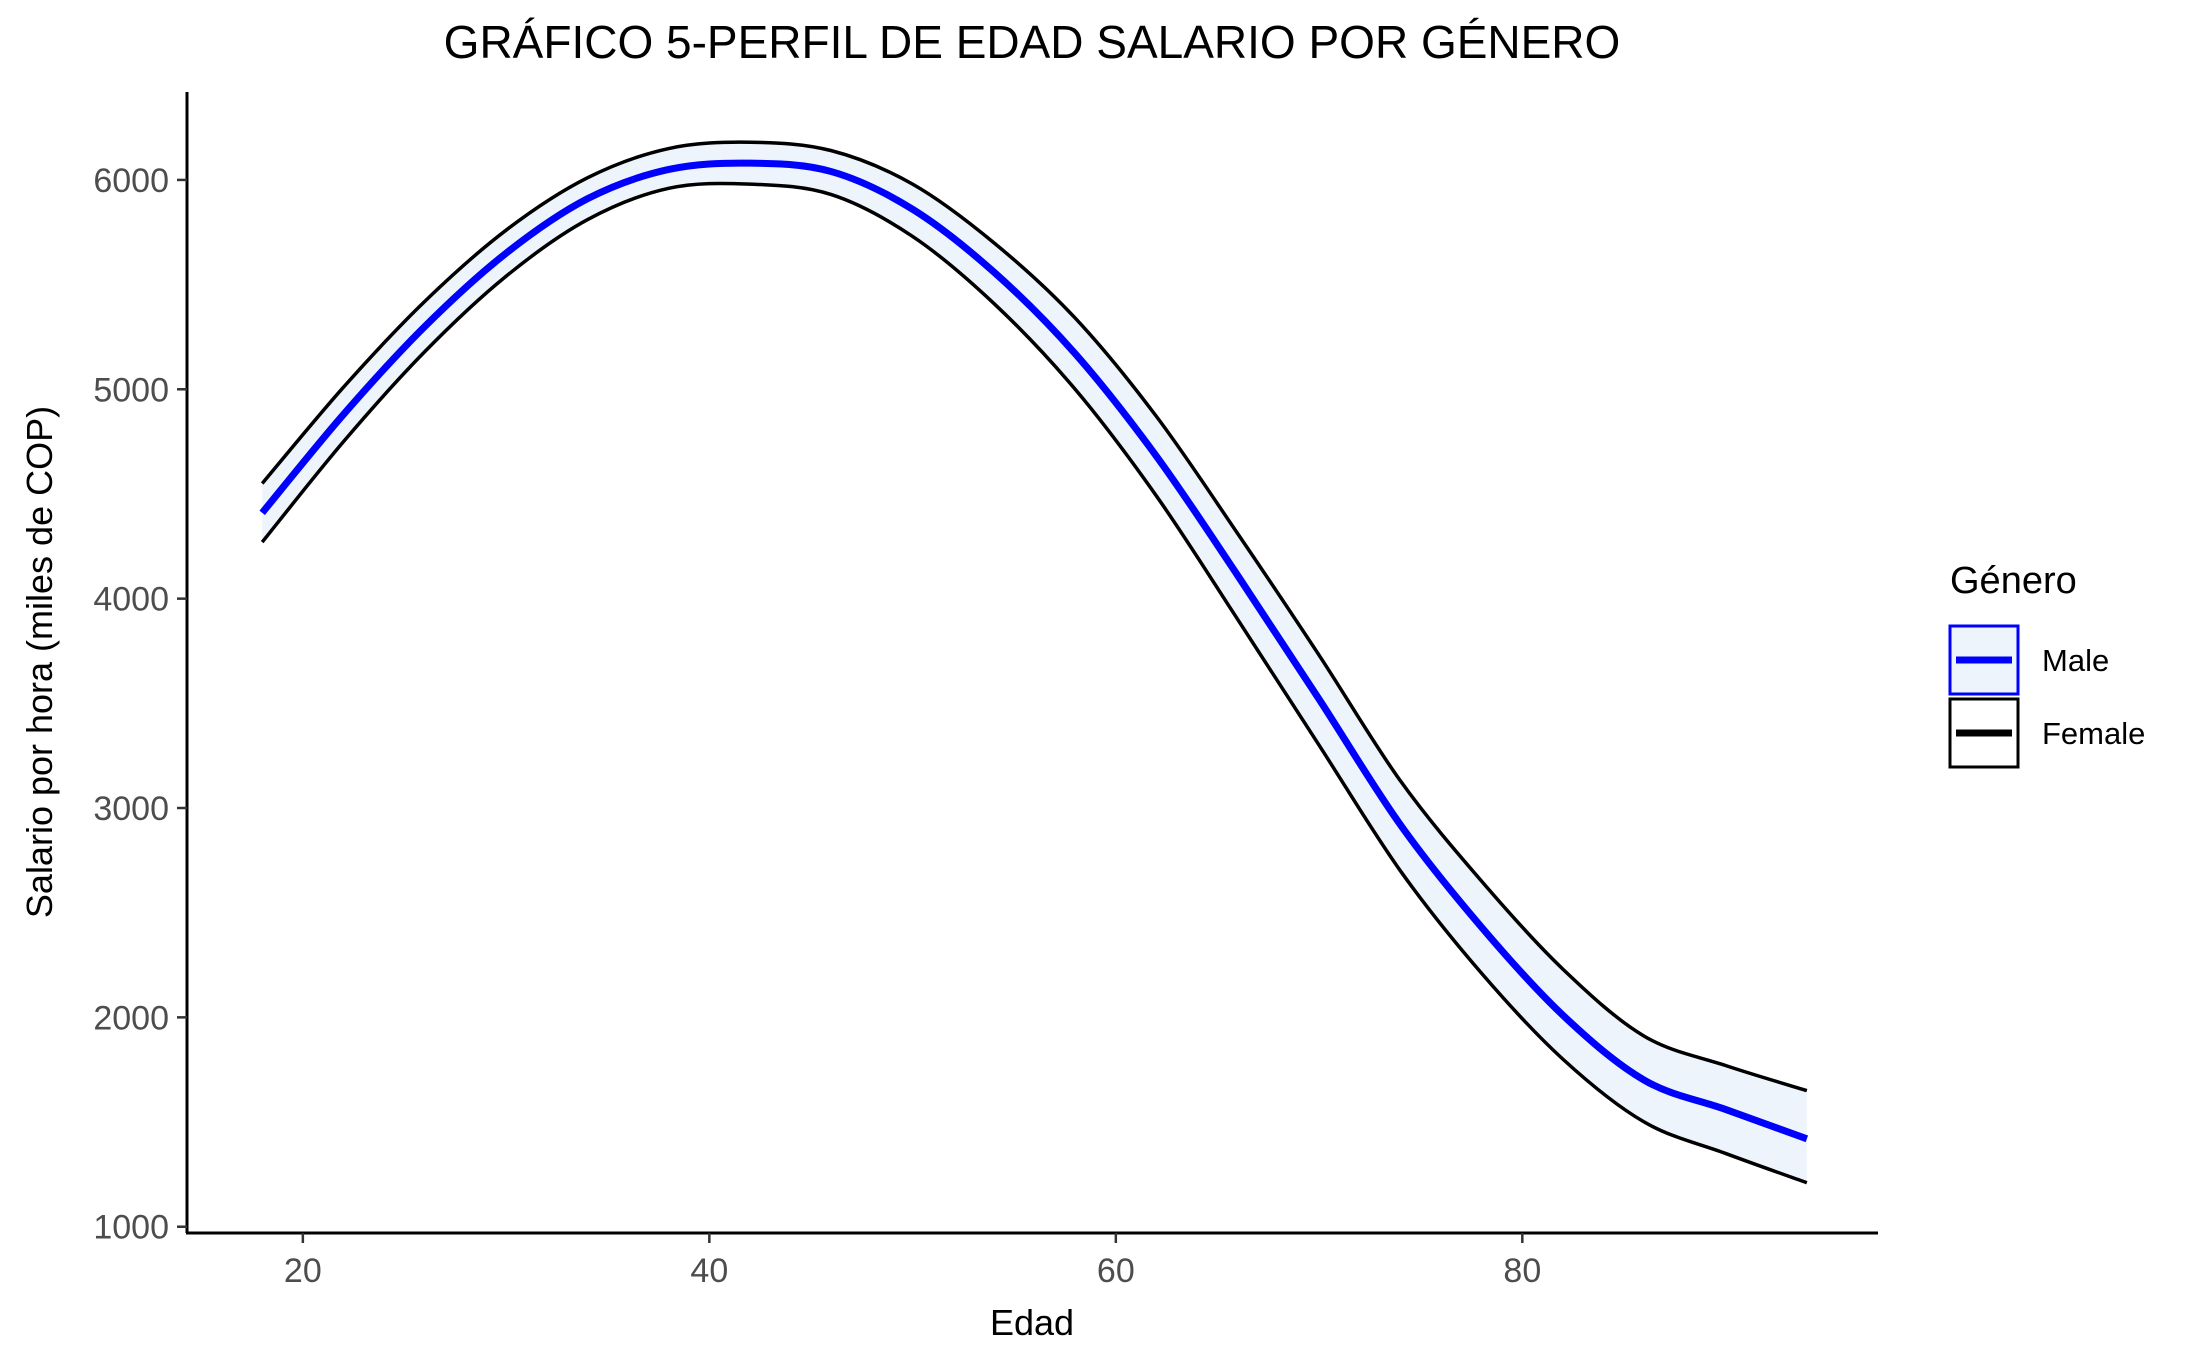 The width and height of the screenshot is (2194, 1361). What do you see at coordinates (140, 704) in the screenshot?
I see `y-axis-ticks: 1000 2000 3000 4000 5000 6000` at bounding box center [140, 704].